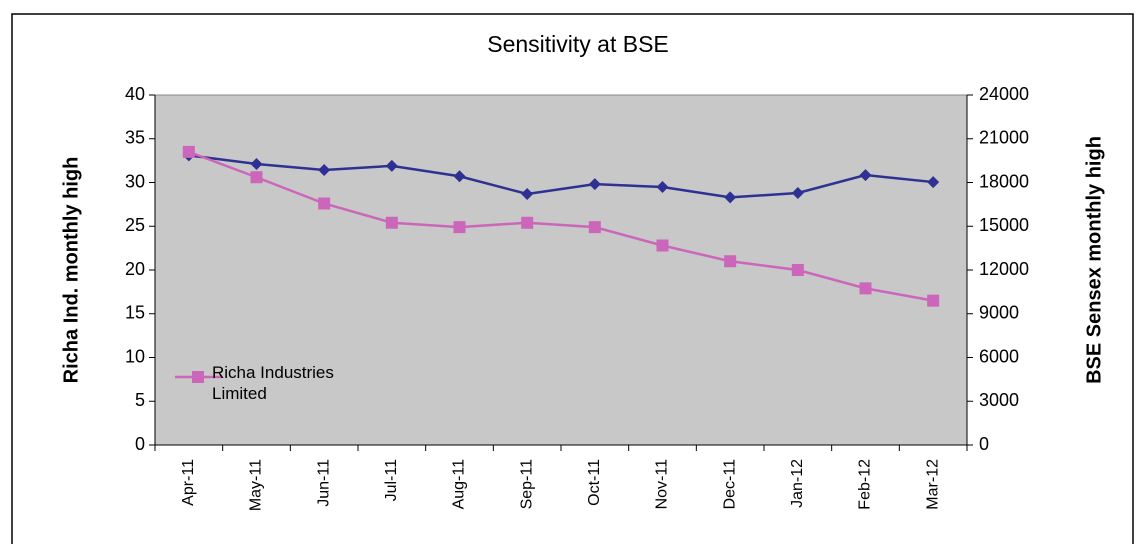  Describe the element at coordinates (594, 482) in the screenshot. I see `x-tick-label: Oct-11` at that location.